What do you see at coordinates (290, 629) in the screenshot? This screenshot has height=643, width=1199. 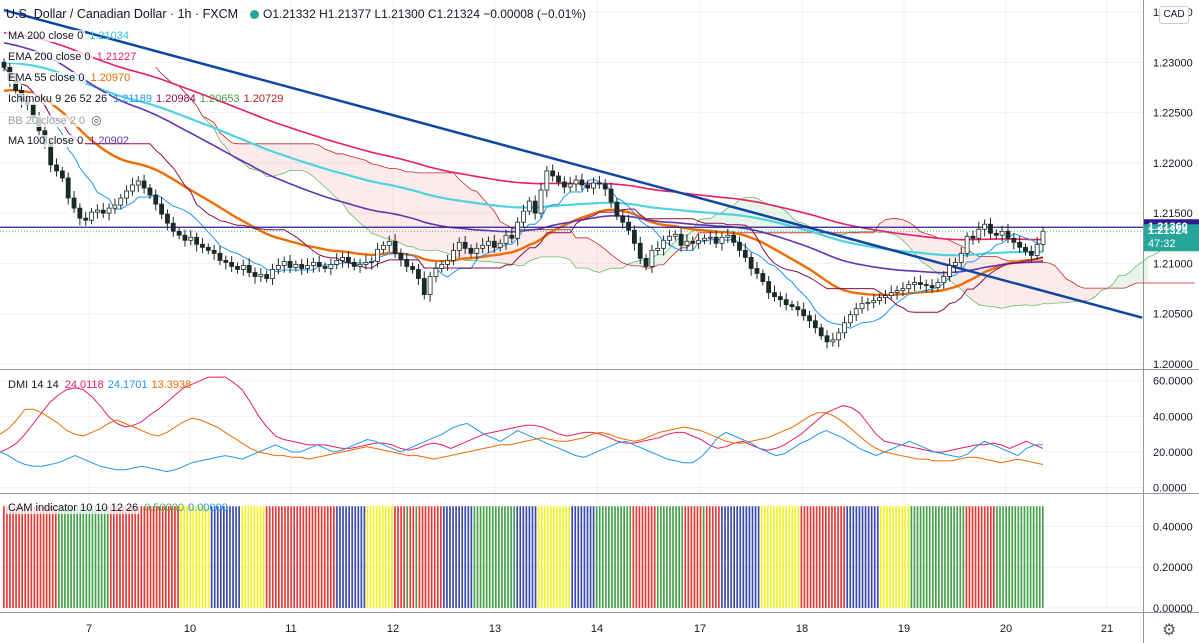 I see `time-tick-label: 11` at bounding box center [290, 629].